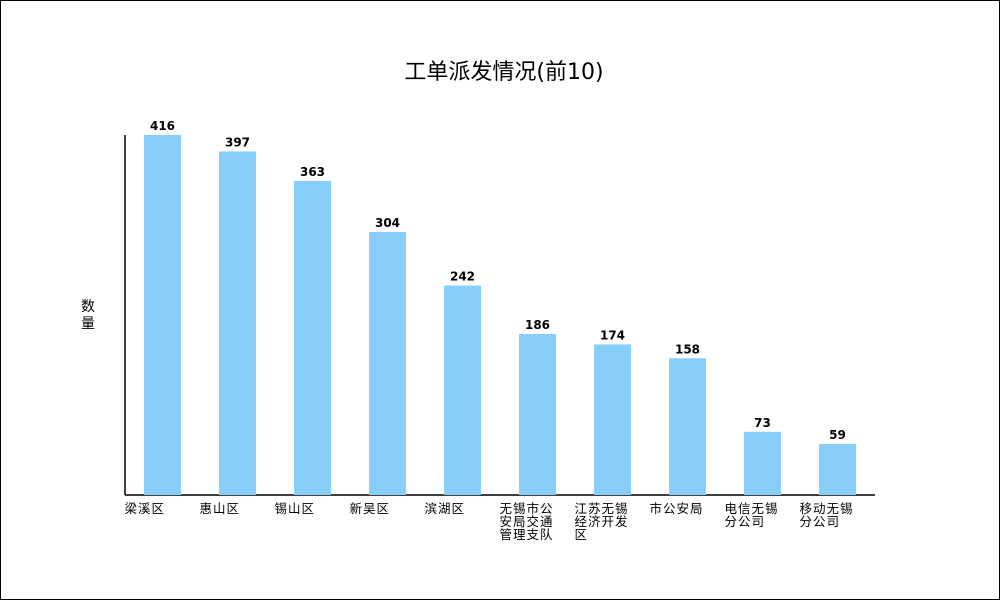 The width and height of the screenshot is (1000, 600). What do you see at coordinates (220, 508) in the screenshot?
I see `category-label: 惠山区` at bounding box center [220, 508].